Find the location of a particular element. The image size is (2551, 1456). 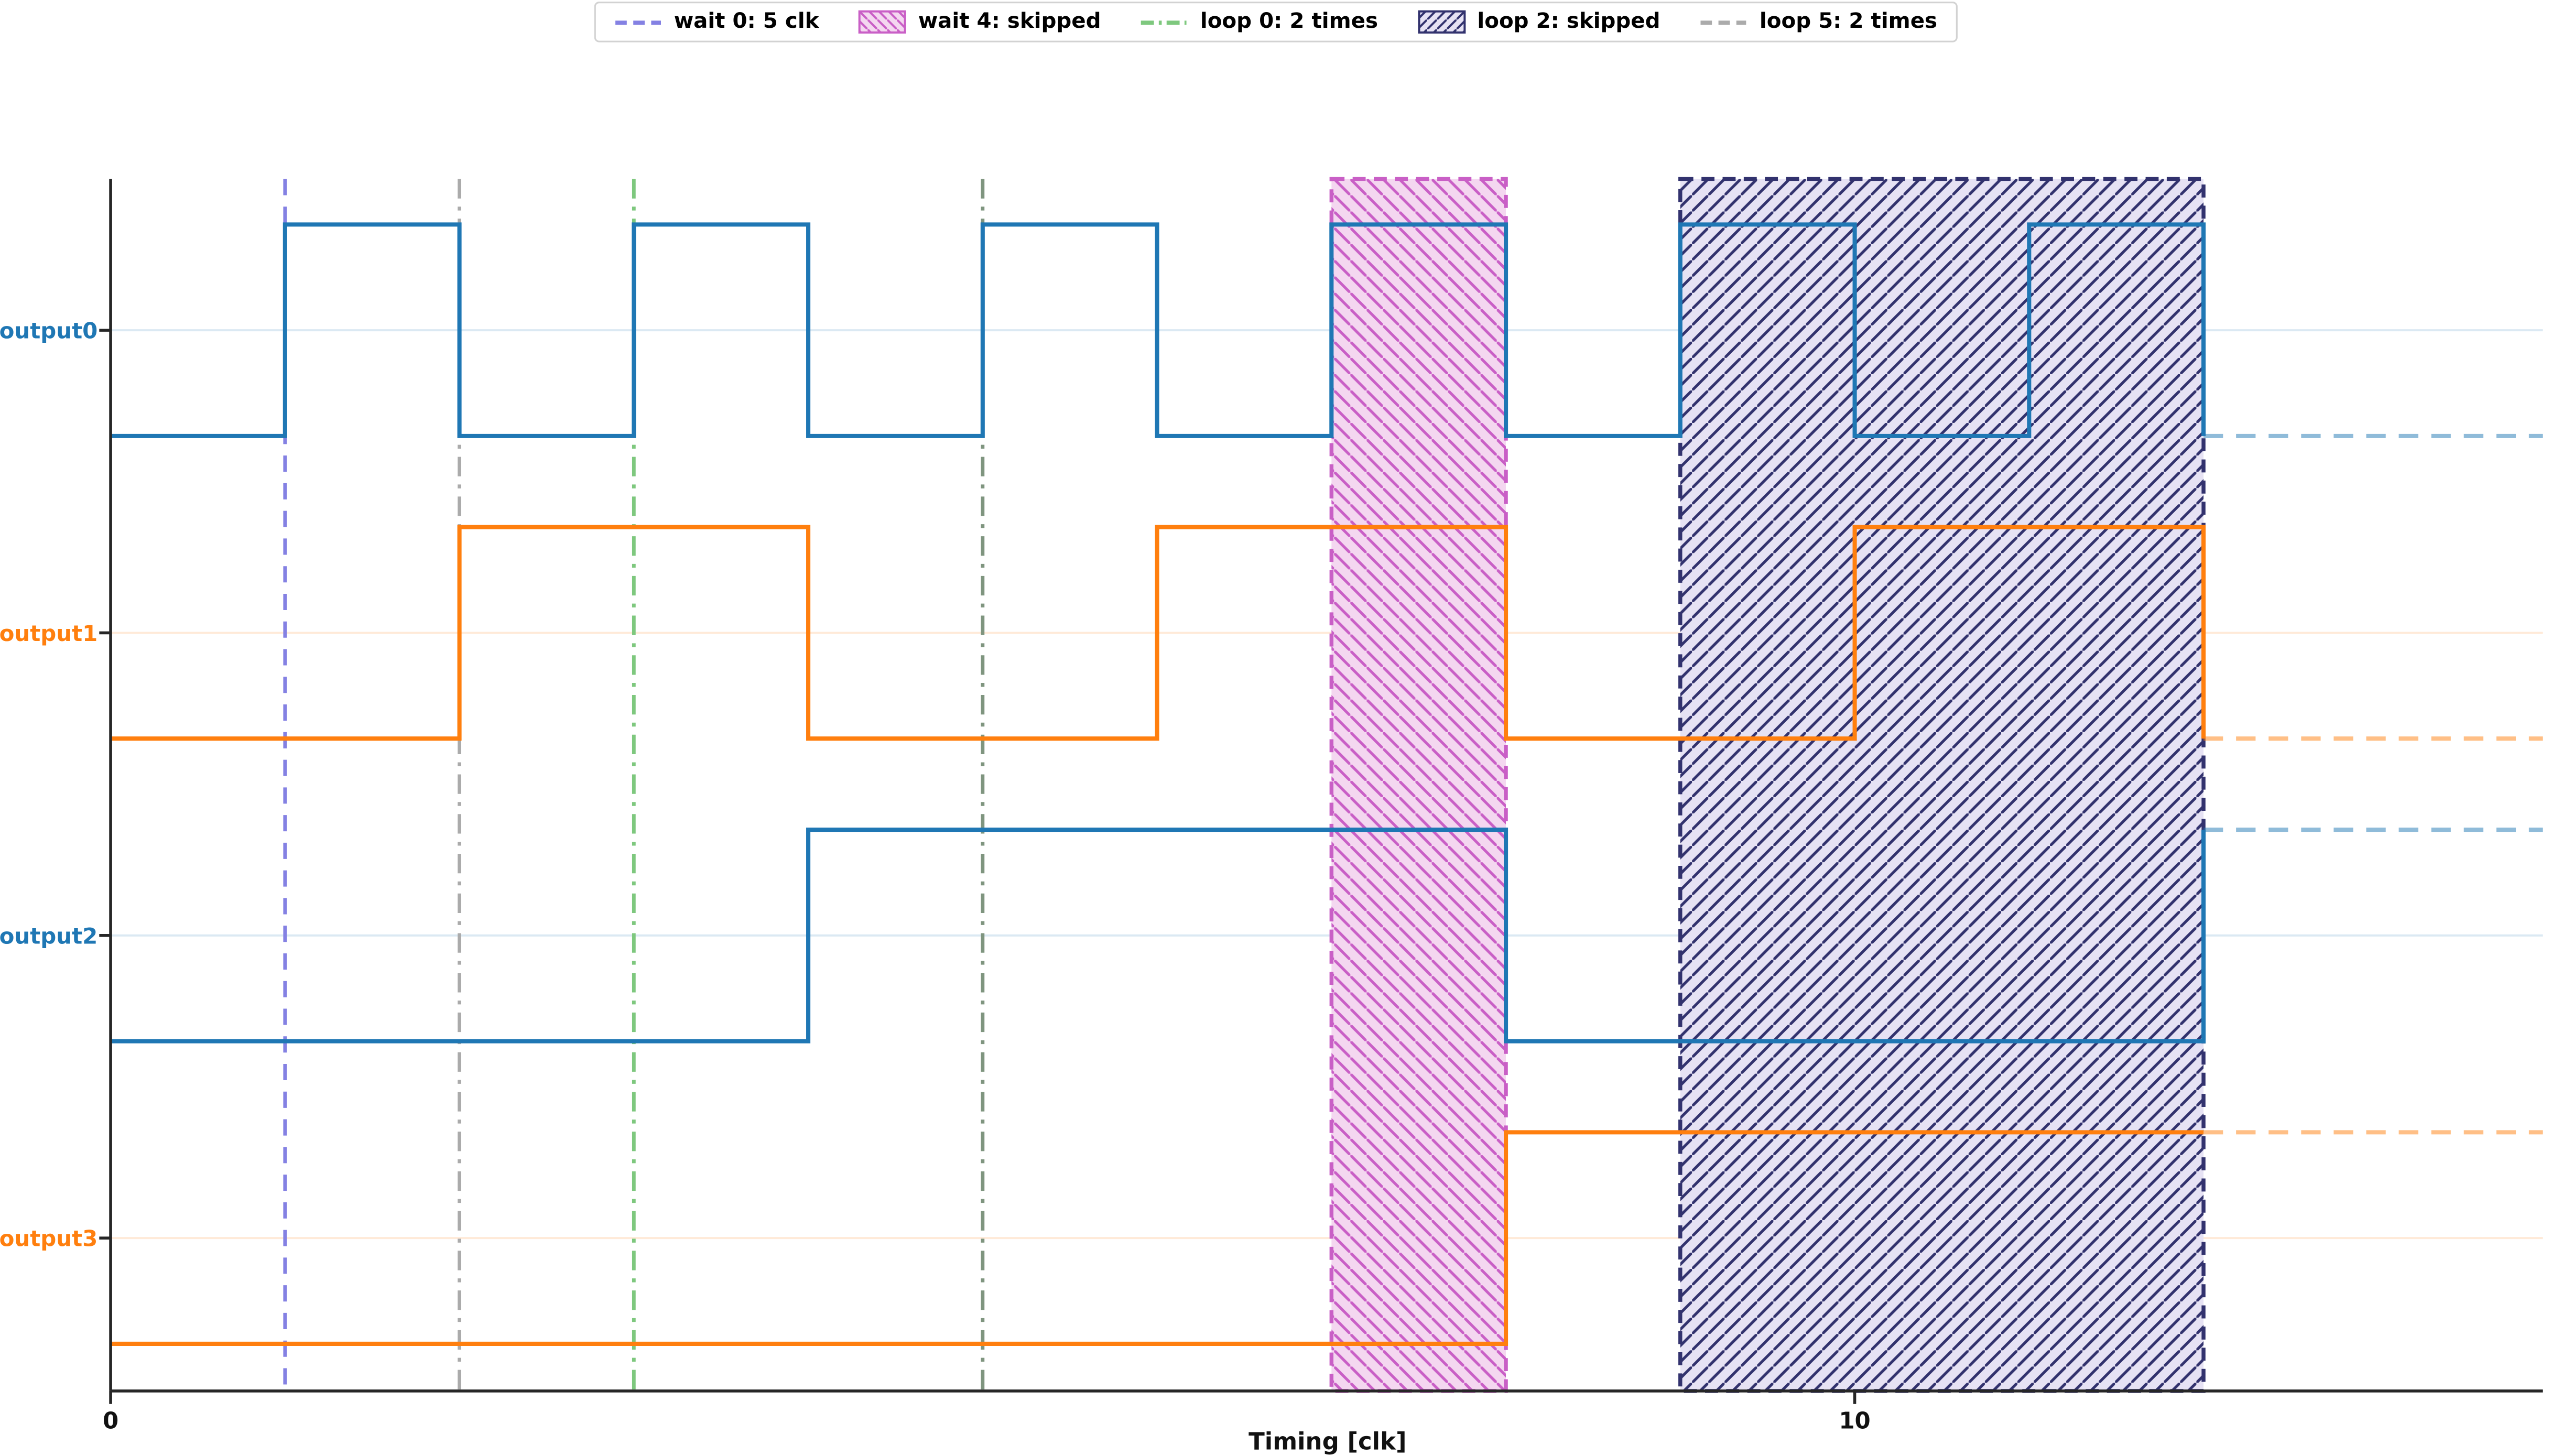

x-tick-label-10: 10 is located at coordinates (1855, 1421).